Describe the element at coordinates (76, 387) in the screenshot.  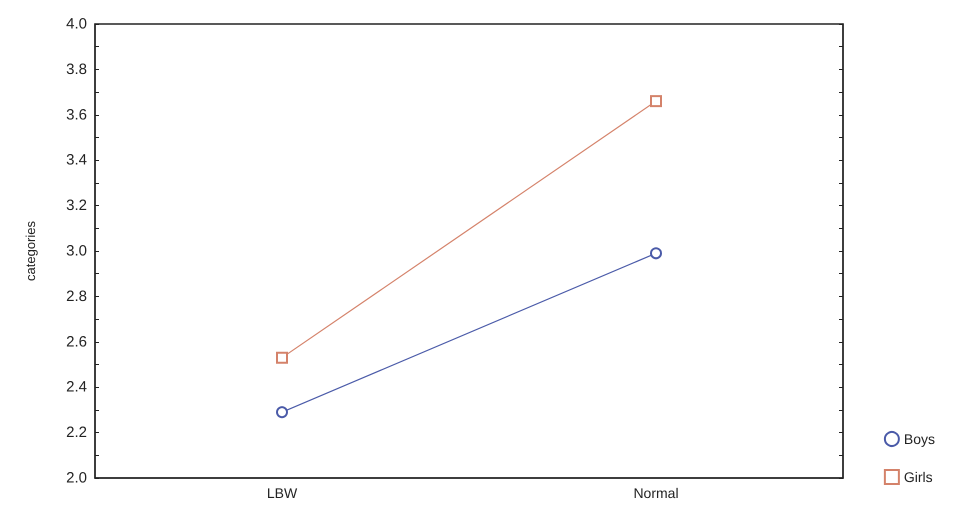
I see `y-tick-label: 2.4` at that location.